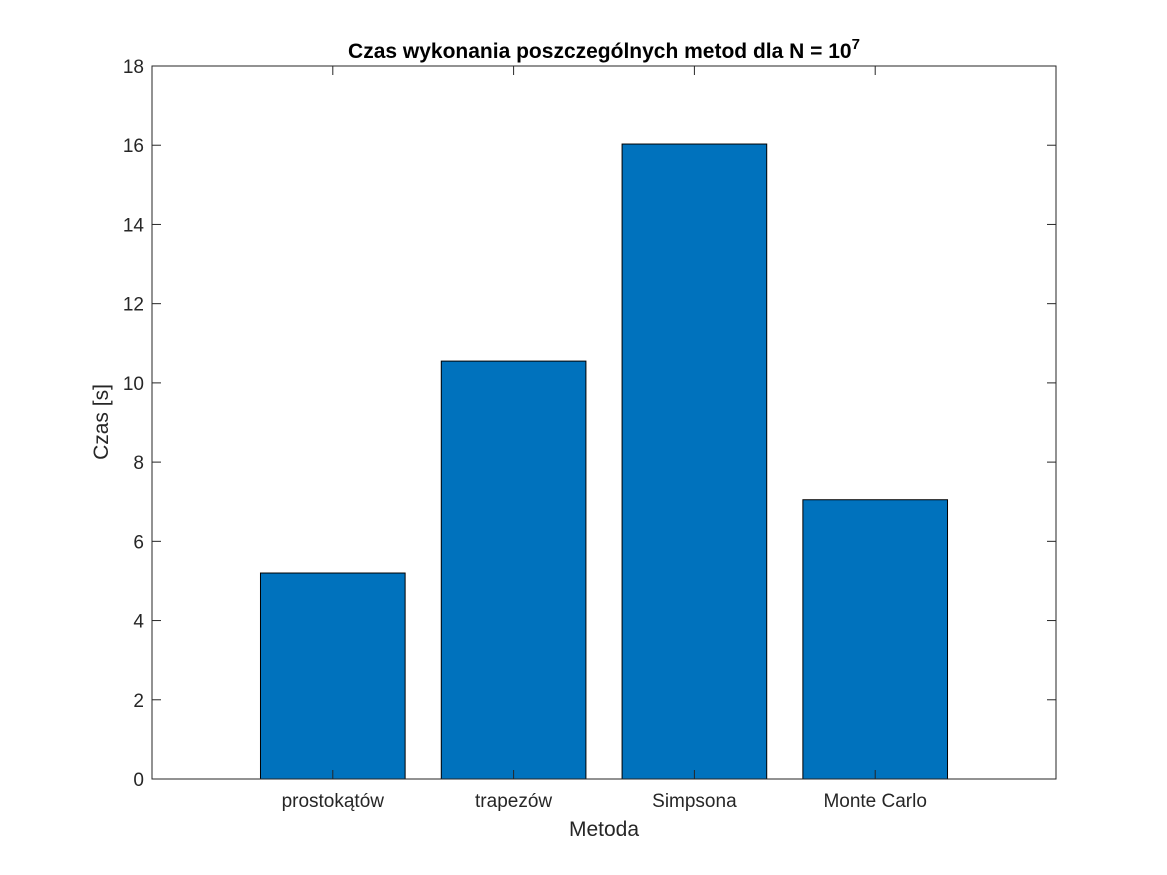 The image size is (1167, 875). I want to click on x-tick-label: Simpsona, so click(694, 801).